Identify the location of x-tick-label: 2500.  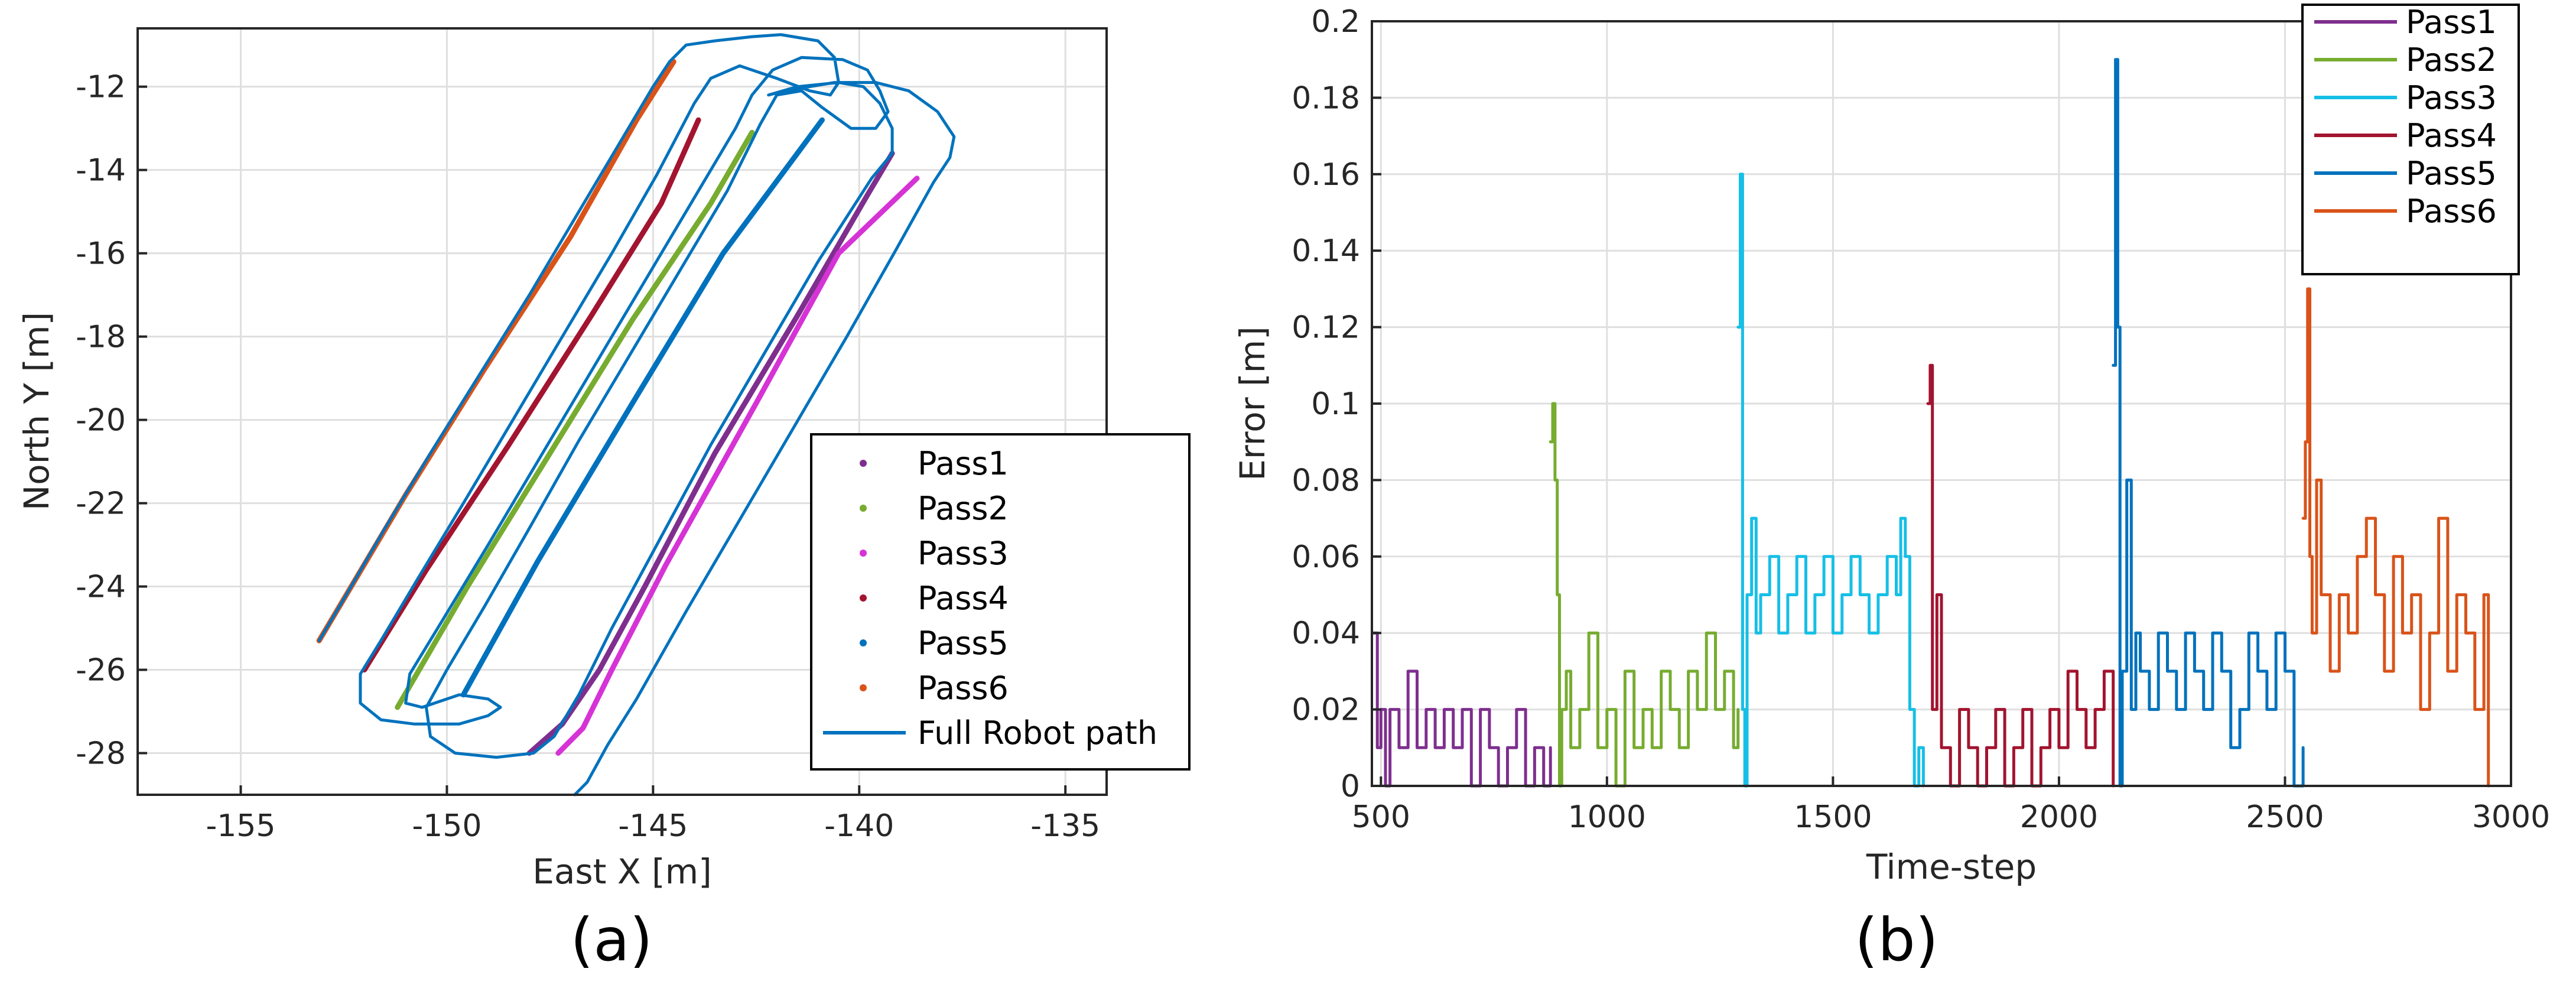
(2285, 817).